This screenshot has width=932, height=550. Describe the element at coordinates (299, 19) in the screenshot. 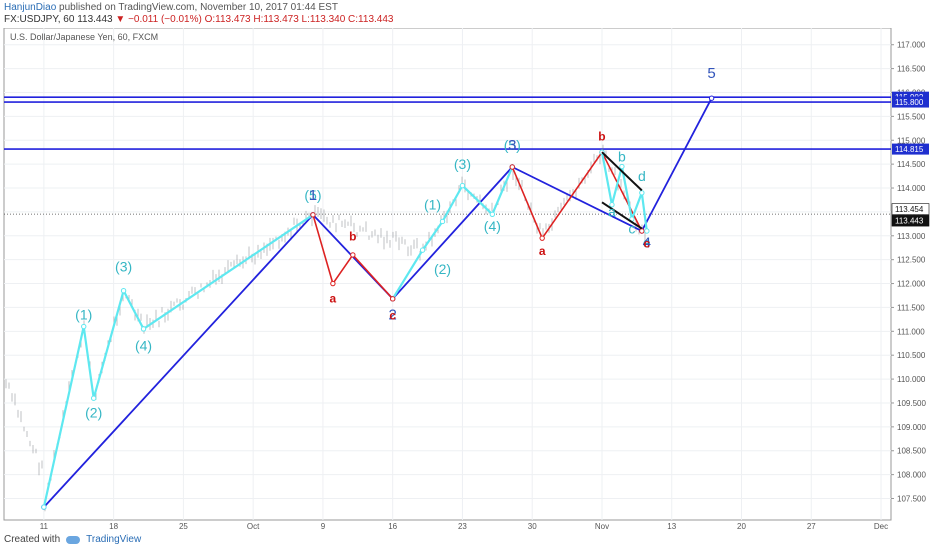

I see `ohlc-values: O:113.473 H:113.473 L:113.340 C:113.443` at that location.